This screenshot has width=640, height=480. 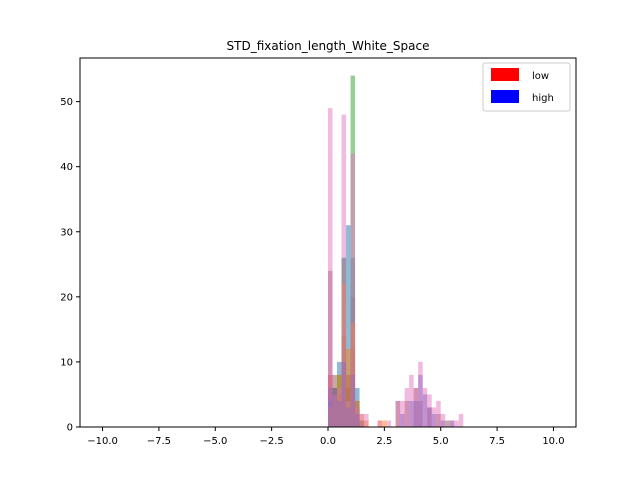 I want to click on x-tick-label: 2.5, so click(x=384, y=441).